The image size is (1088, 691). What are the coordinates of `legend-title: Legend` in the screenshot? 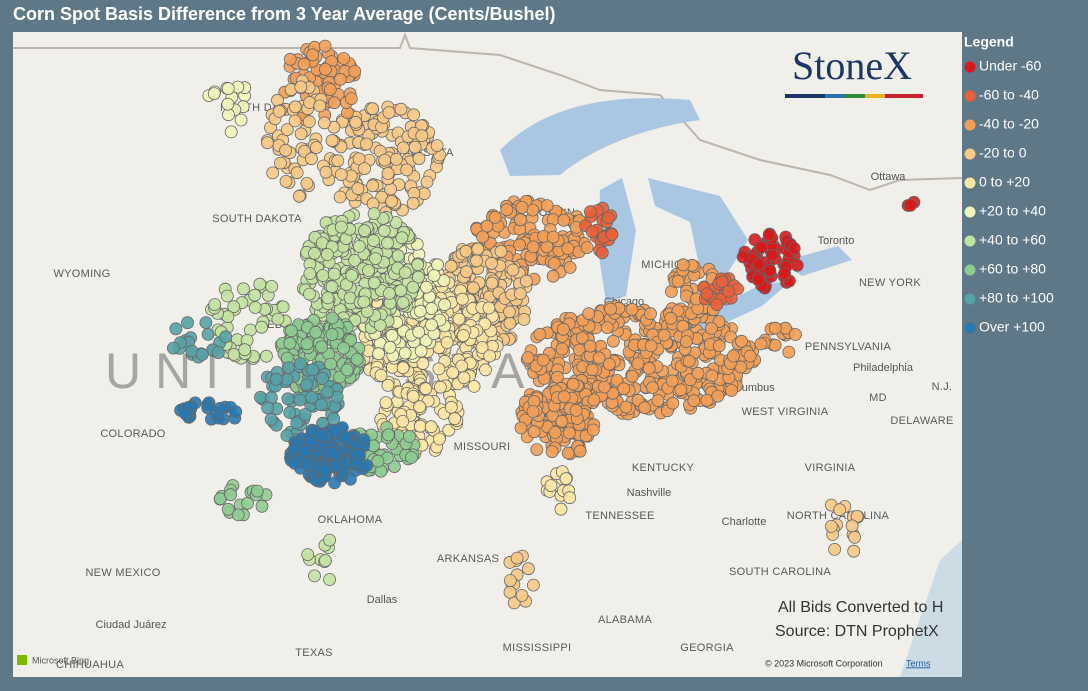 It's located at (989, 42).